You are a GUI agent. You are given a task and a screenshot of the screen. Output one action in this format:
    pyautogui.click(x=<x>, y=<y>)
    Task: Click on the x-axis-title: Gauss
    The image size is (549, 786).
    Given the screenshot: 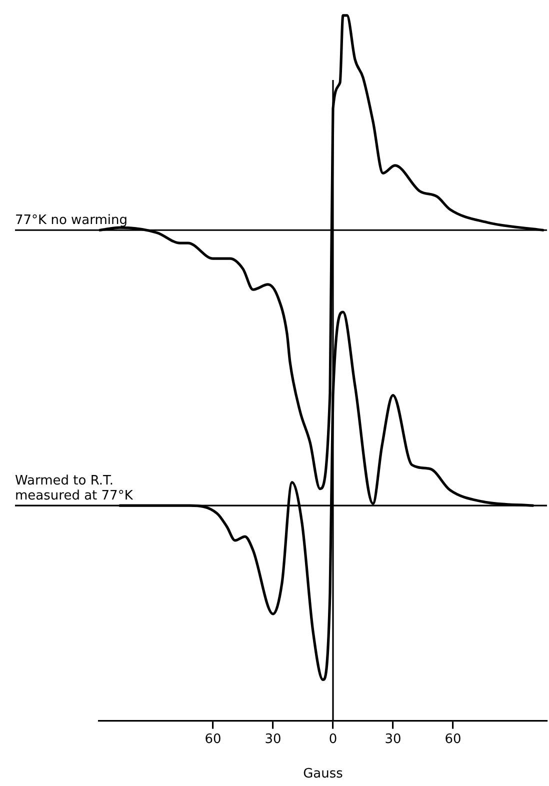 What is the action you would take?
    pyautogui.click(x=323, y=774)
    